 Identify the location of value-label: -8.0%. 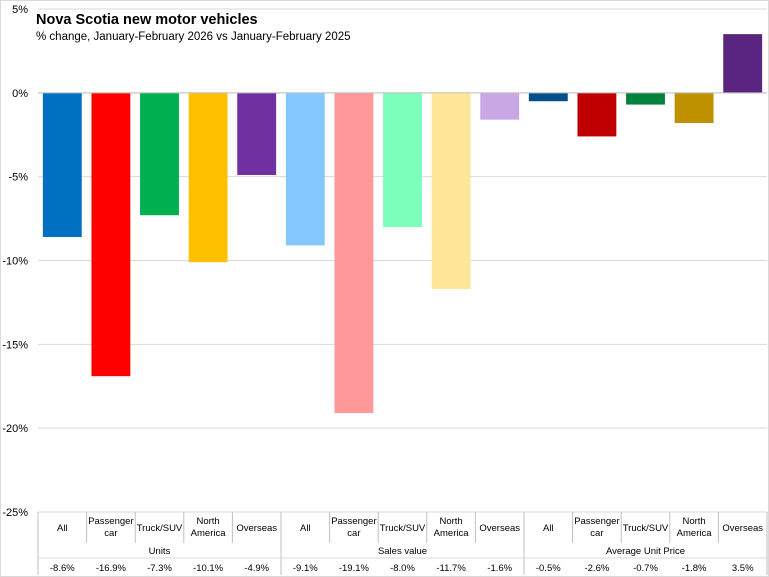
(402, 568).